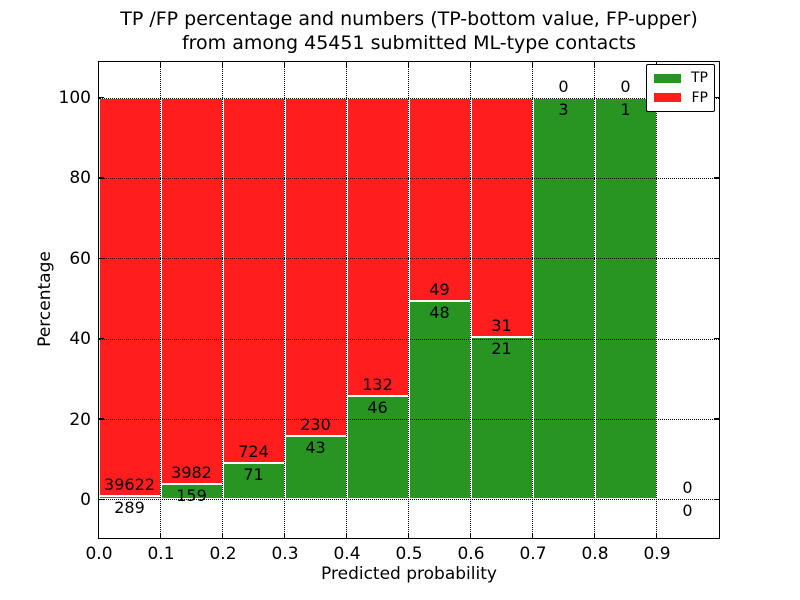 This screenshot has height=600, width=800. Describe the element at coordinates (253, 452) in the screenshot. I see `bar-label-fp-count: 724` at that location.